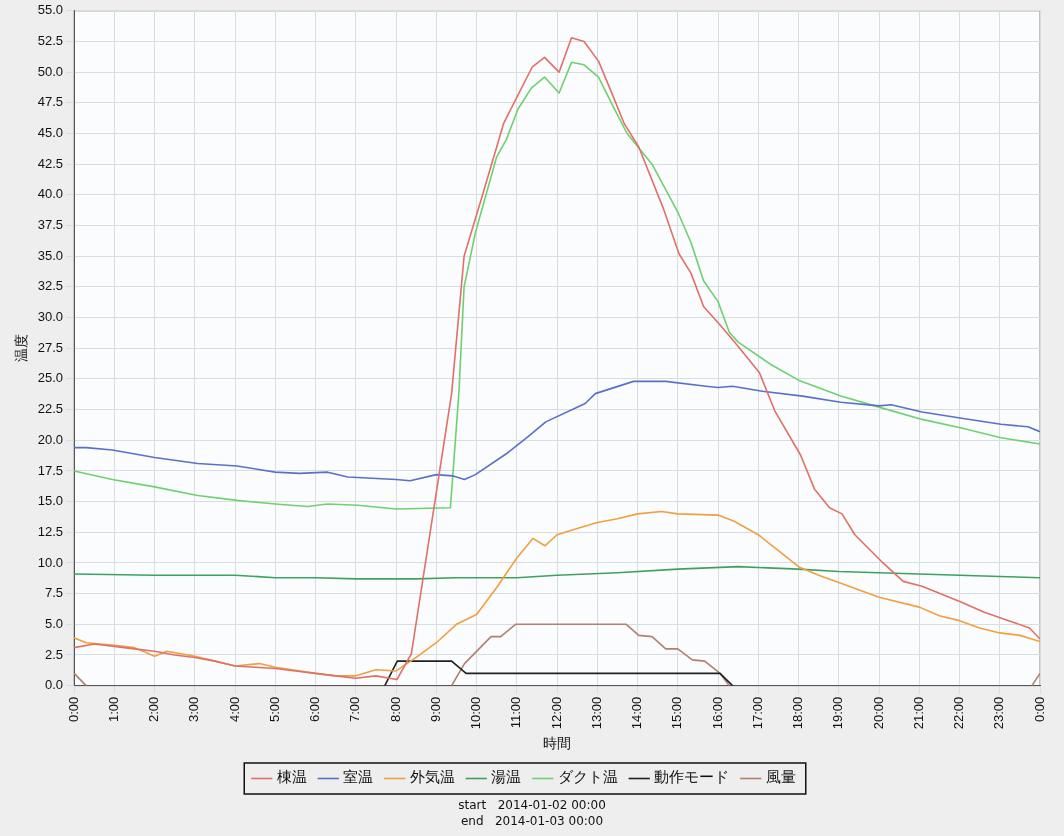 The image size is (1064, 836). I want to click on x-tick-label: 20:00, so click(878, 713).